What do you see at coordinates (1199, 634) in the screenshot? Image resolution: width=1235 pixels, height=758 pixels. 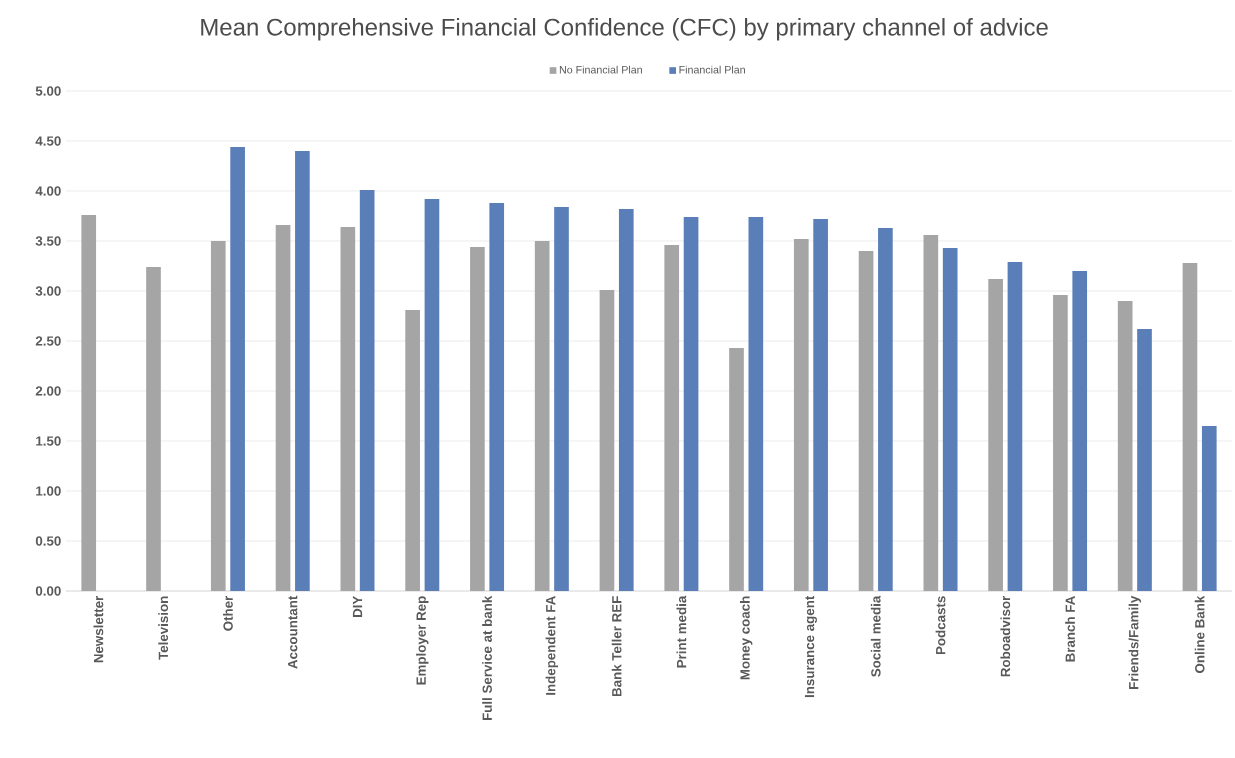 I see `x-tick-label: Online Bank` at bounding box center [1199, 634].